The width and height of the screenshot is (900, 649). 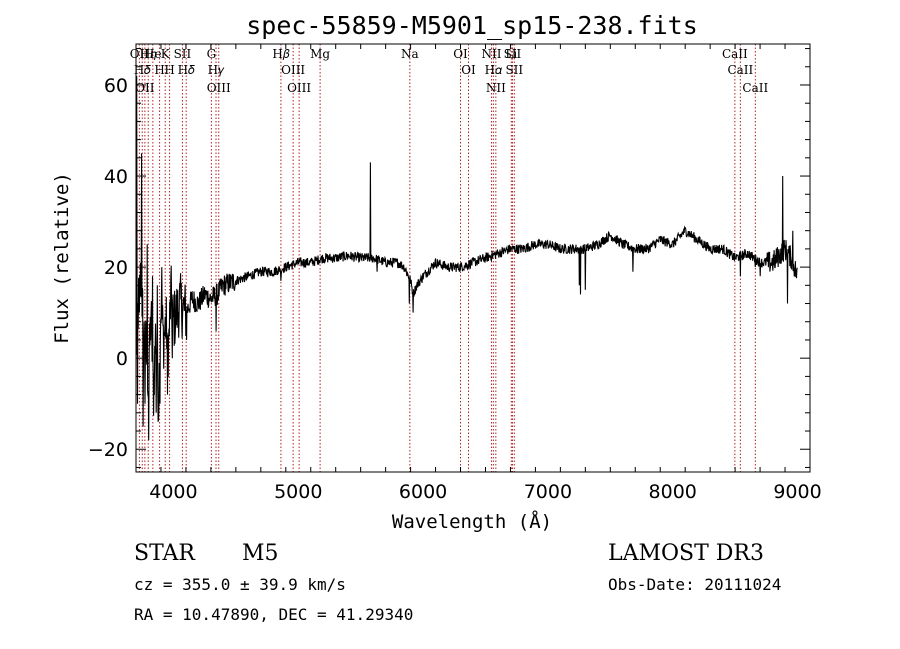 What do you see at coordinates (273, 614) in the screenshot?
I see `coordinates: RA = 10.47890, DEC = 41.29340` at bounding box center [273, 614].